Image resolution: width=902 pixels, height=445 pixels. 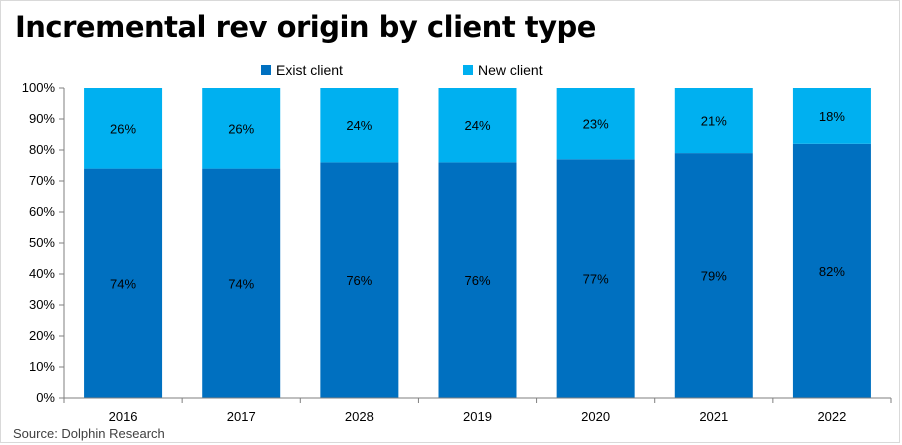 What do you see at coordinates (42, 242) in the screenshot?
I see `y-tick-label: 50%` at bounding box center [42, 242].